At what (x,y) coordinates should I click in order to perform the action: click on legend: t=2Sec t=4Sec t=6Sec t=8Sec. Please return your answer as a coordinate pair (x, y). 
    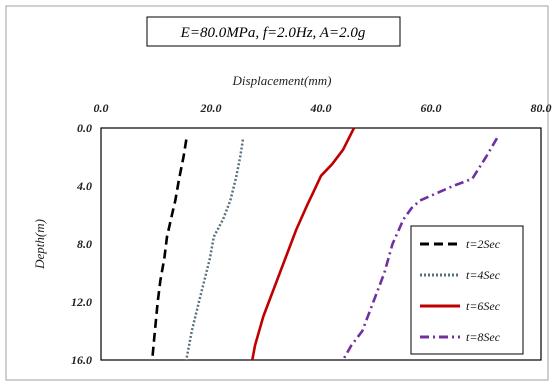
    Looking at the image, I should click on (467, 290).